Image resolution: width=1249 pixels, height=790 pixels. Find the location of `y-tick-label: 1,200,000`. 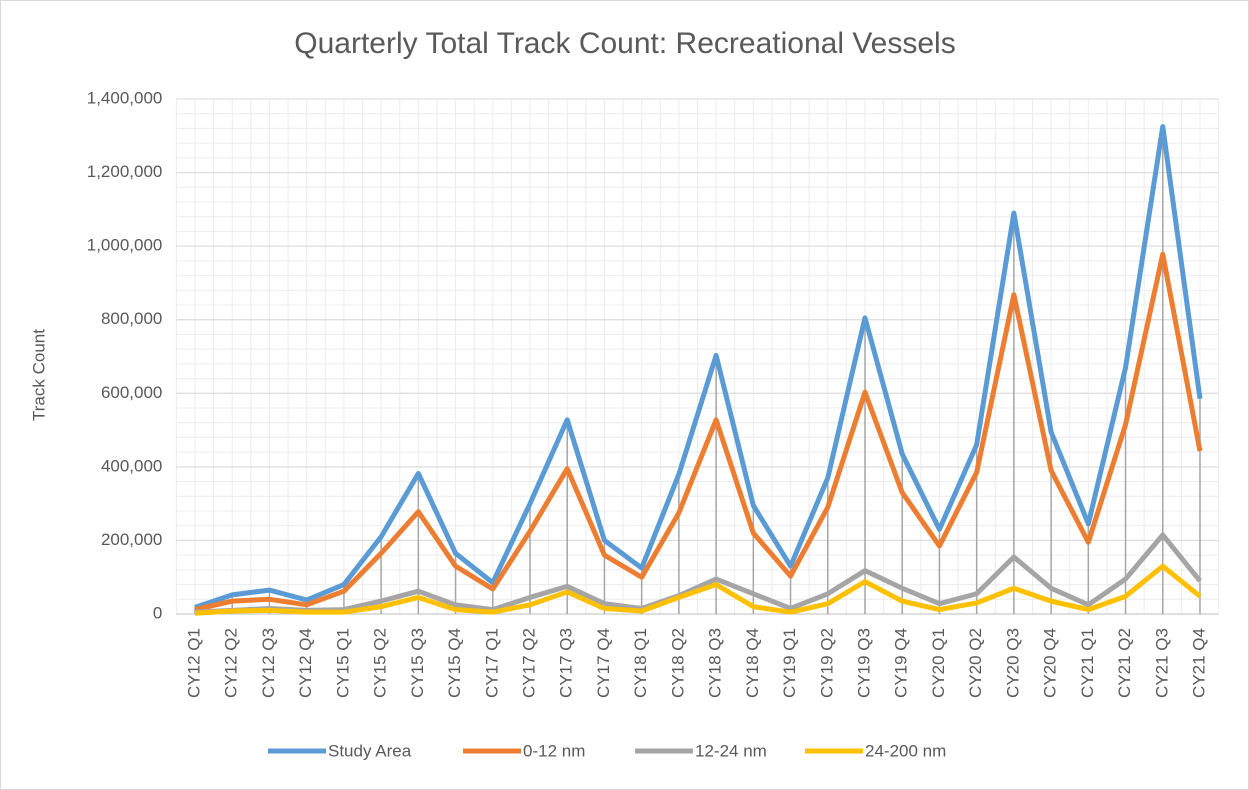

y-tick-label: 1,200,000 is located at coordinates (125, 171).